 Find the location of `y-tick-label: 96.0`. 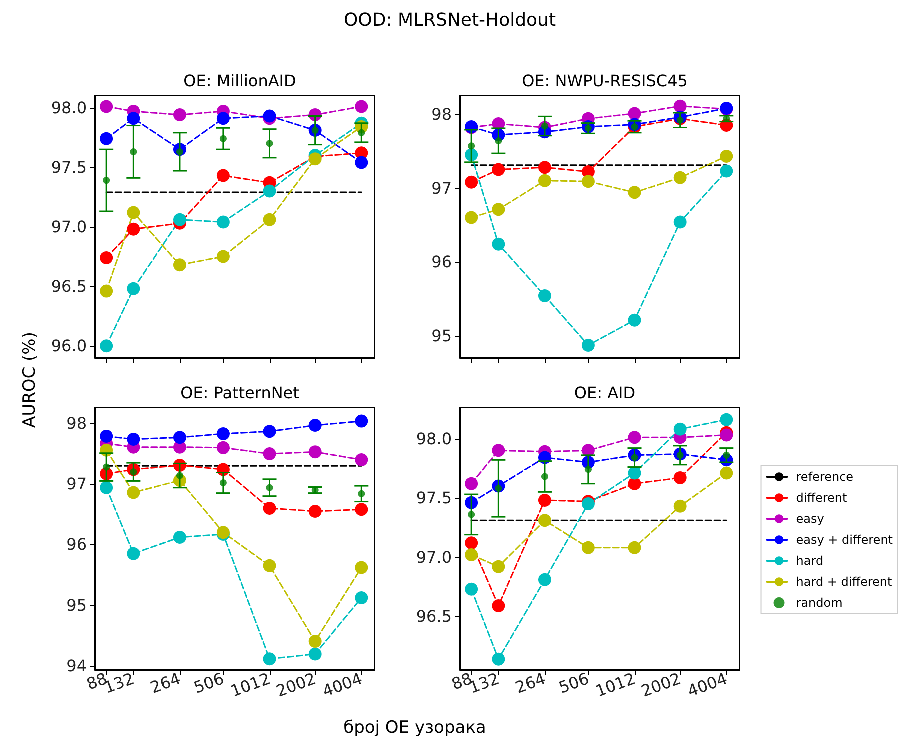

y-tick-label: 96.0 is located at coordinates (69, 346).